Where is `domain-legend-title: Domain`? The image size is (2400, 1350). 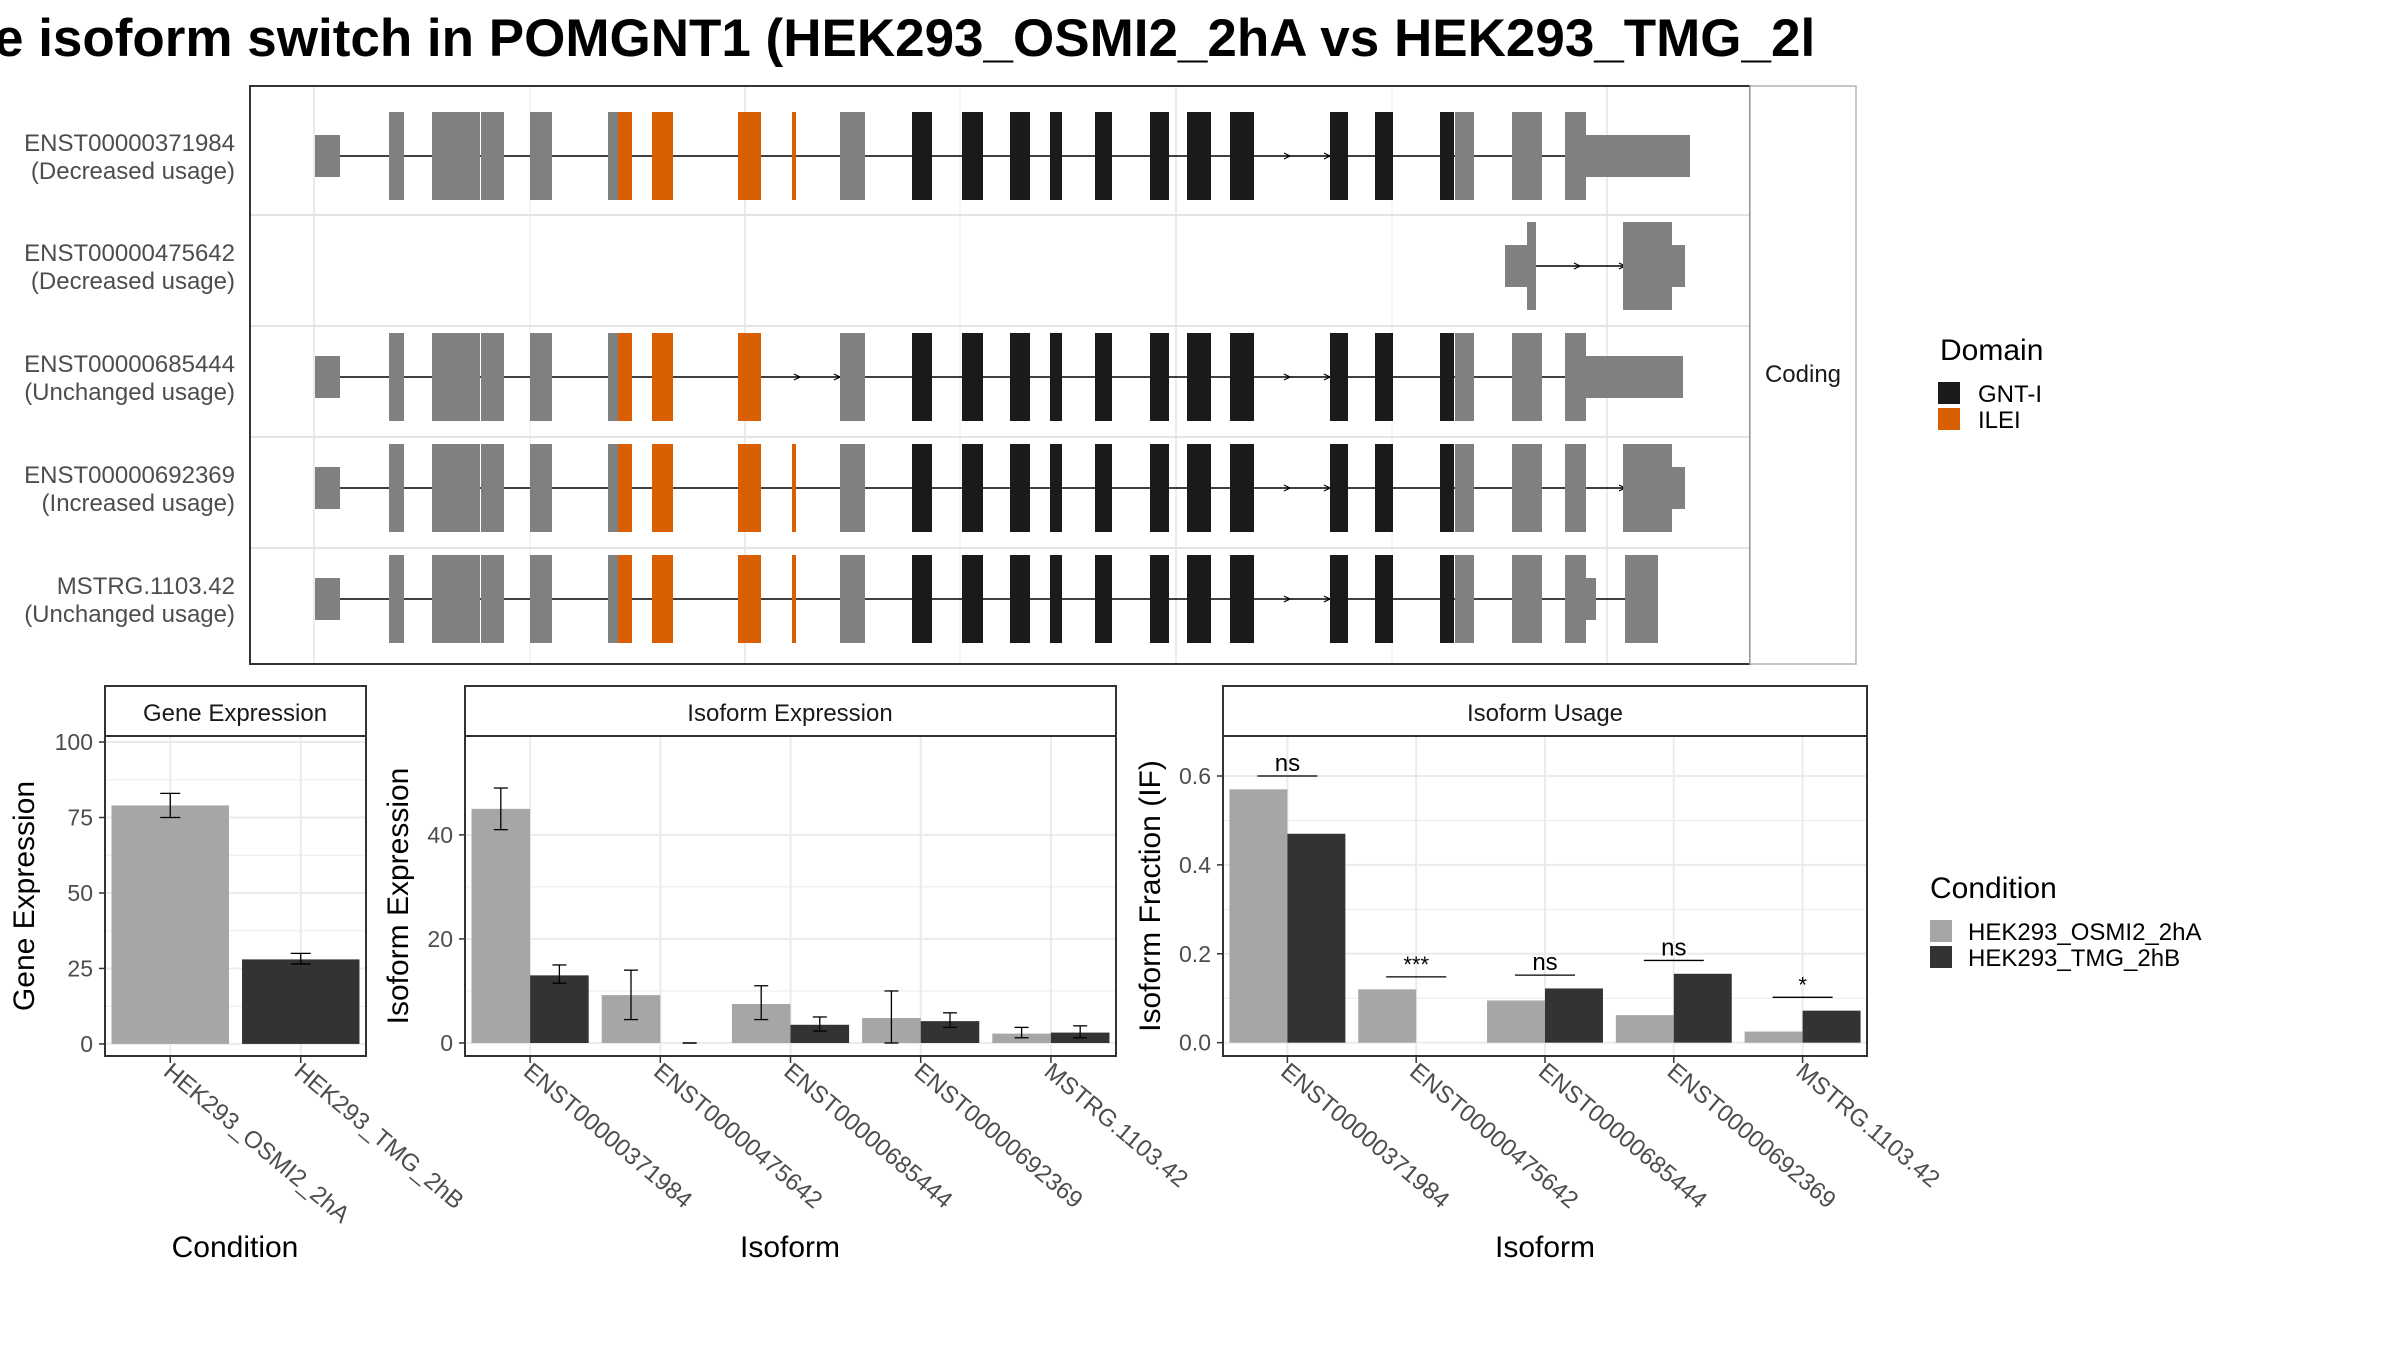
domain-legend-title: Domain is located at coordinates (1991, 350).